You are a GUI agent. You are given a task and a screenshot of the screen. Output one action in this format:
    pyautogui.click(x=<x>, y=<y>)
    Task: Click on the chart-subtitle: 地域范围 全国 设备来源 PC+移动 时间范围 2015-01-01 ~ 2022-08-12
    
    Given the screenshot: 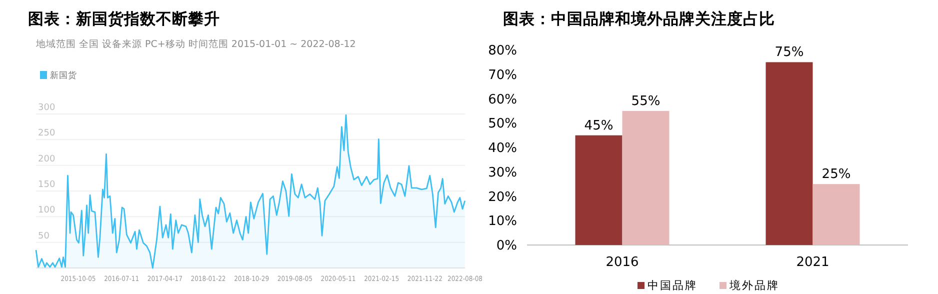 What is the action you would take?
    pyautogui.click(x=195, y=44)
    